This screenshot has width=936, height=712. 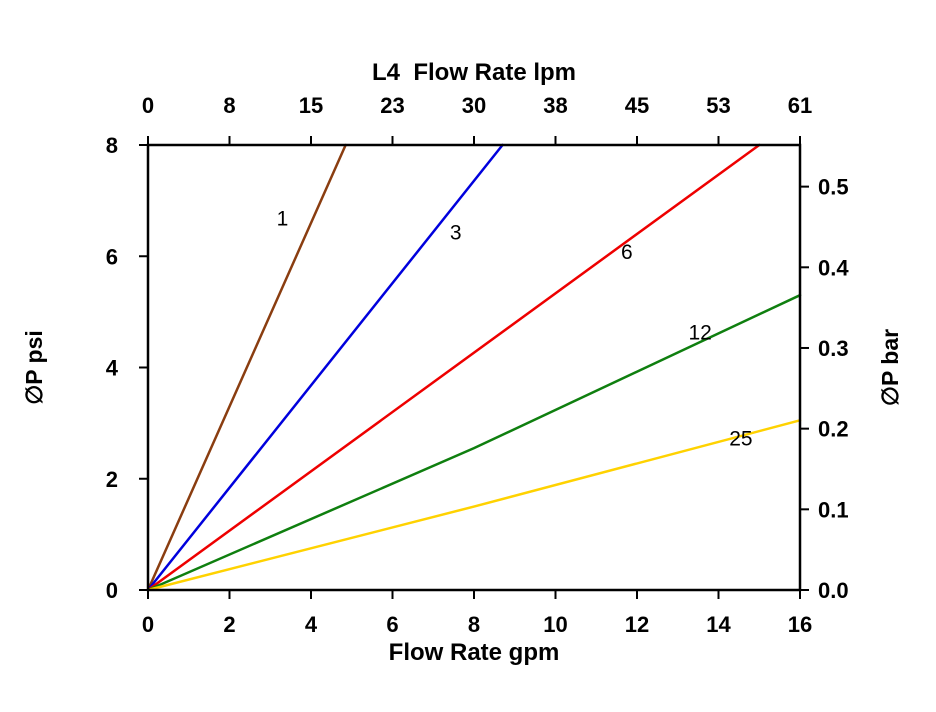 What do you see at coordinates (833, 348) in the screenshot?
I see `right-tick-label: 0.3` at bounding box center [833, 348].